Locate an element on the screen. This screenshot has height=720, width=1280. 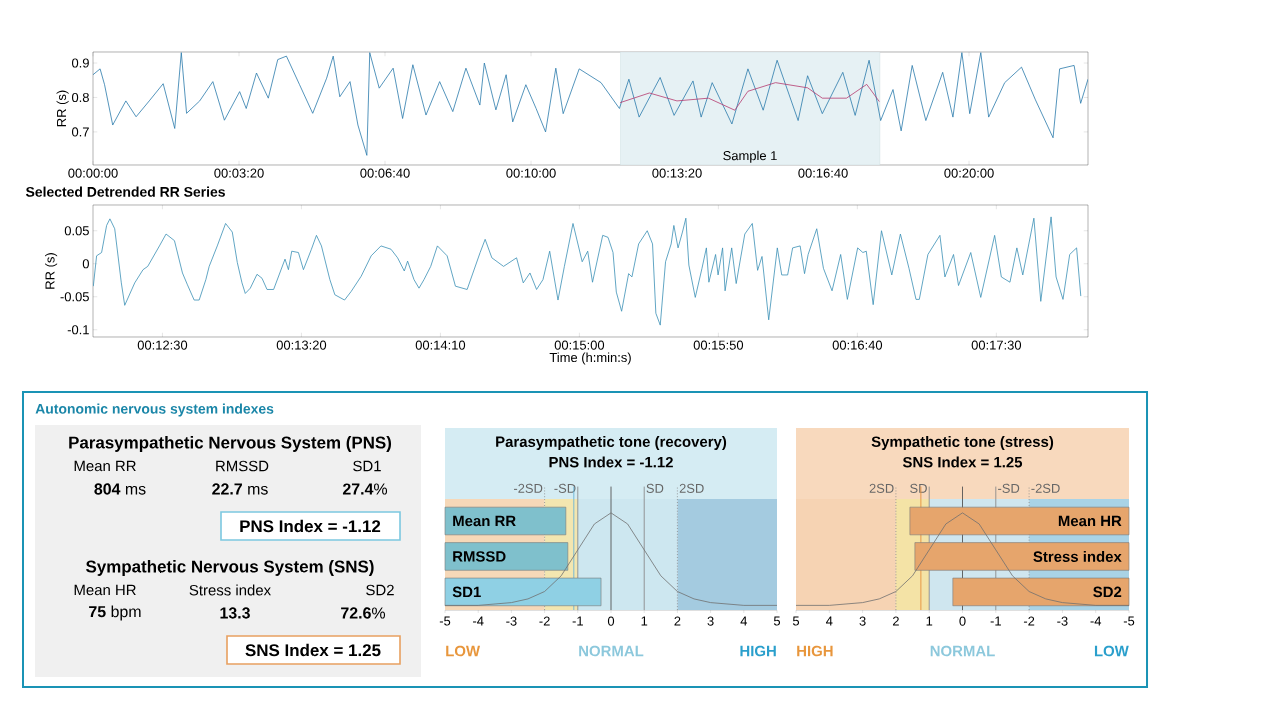
text: SD1 is located at coordinates (367, 466).